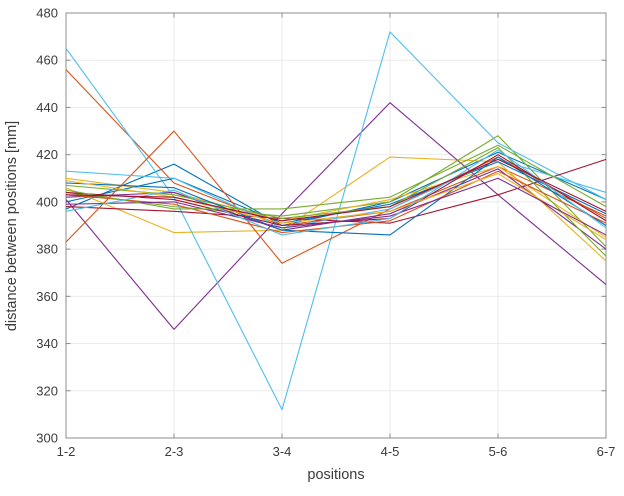 This screenshot has height=496, width=624. What do you see at coordinates (47, 249) in the screenshot?
I see `y-tick-label: 380` at bounding box center [47, 249].